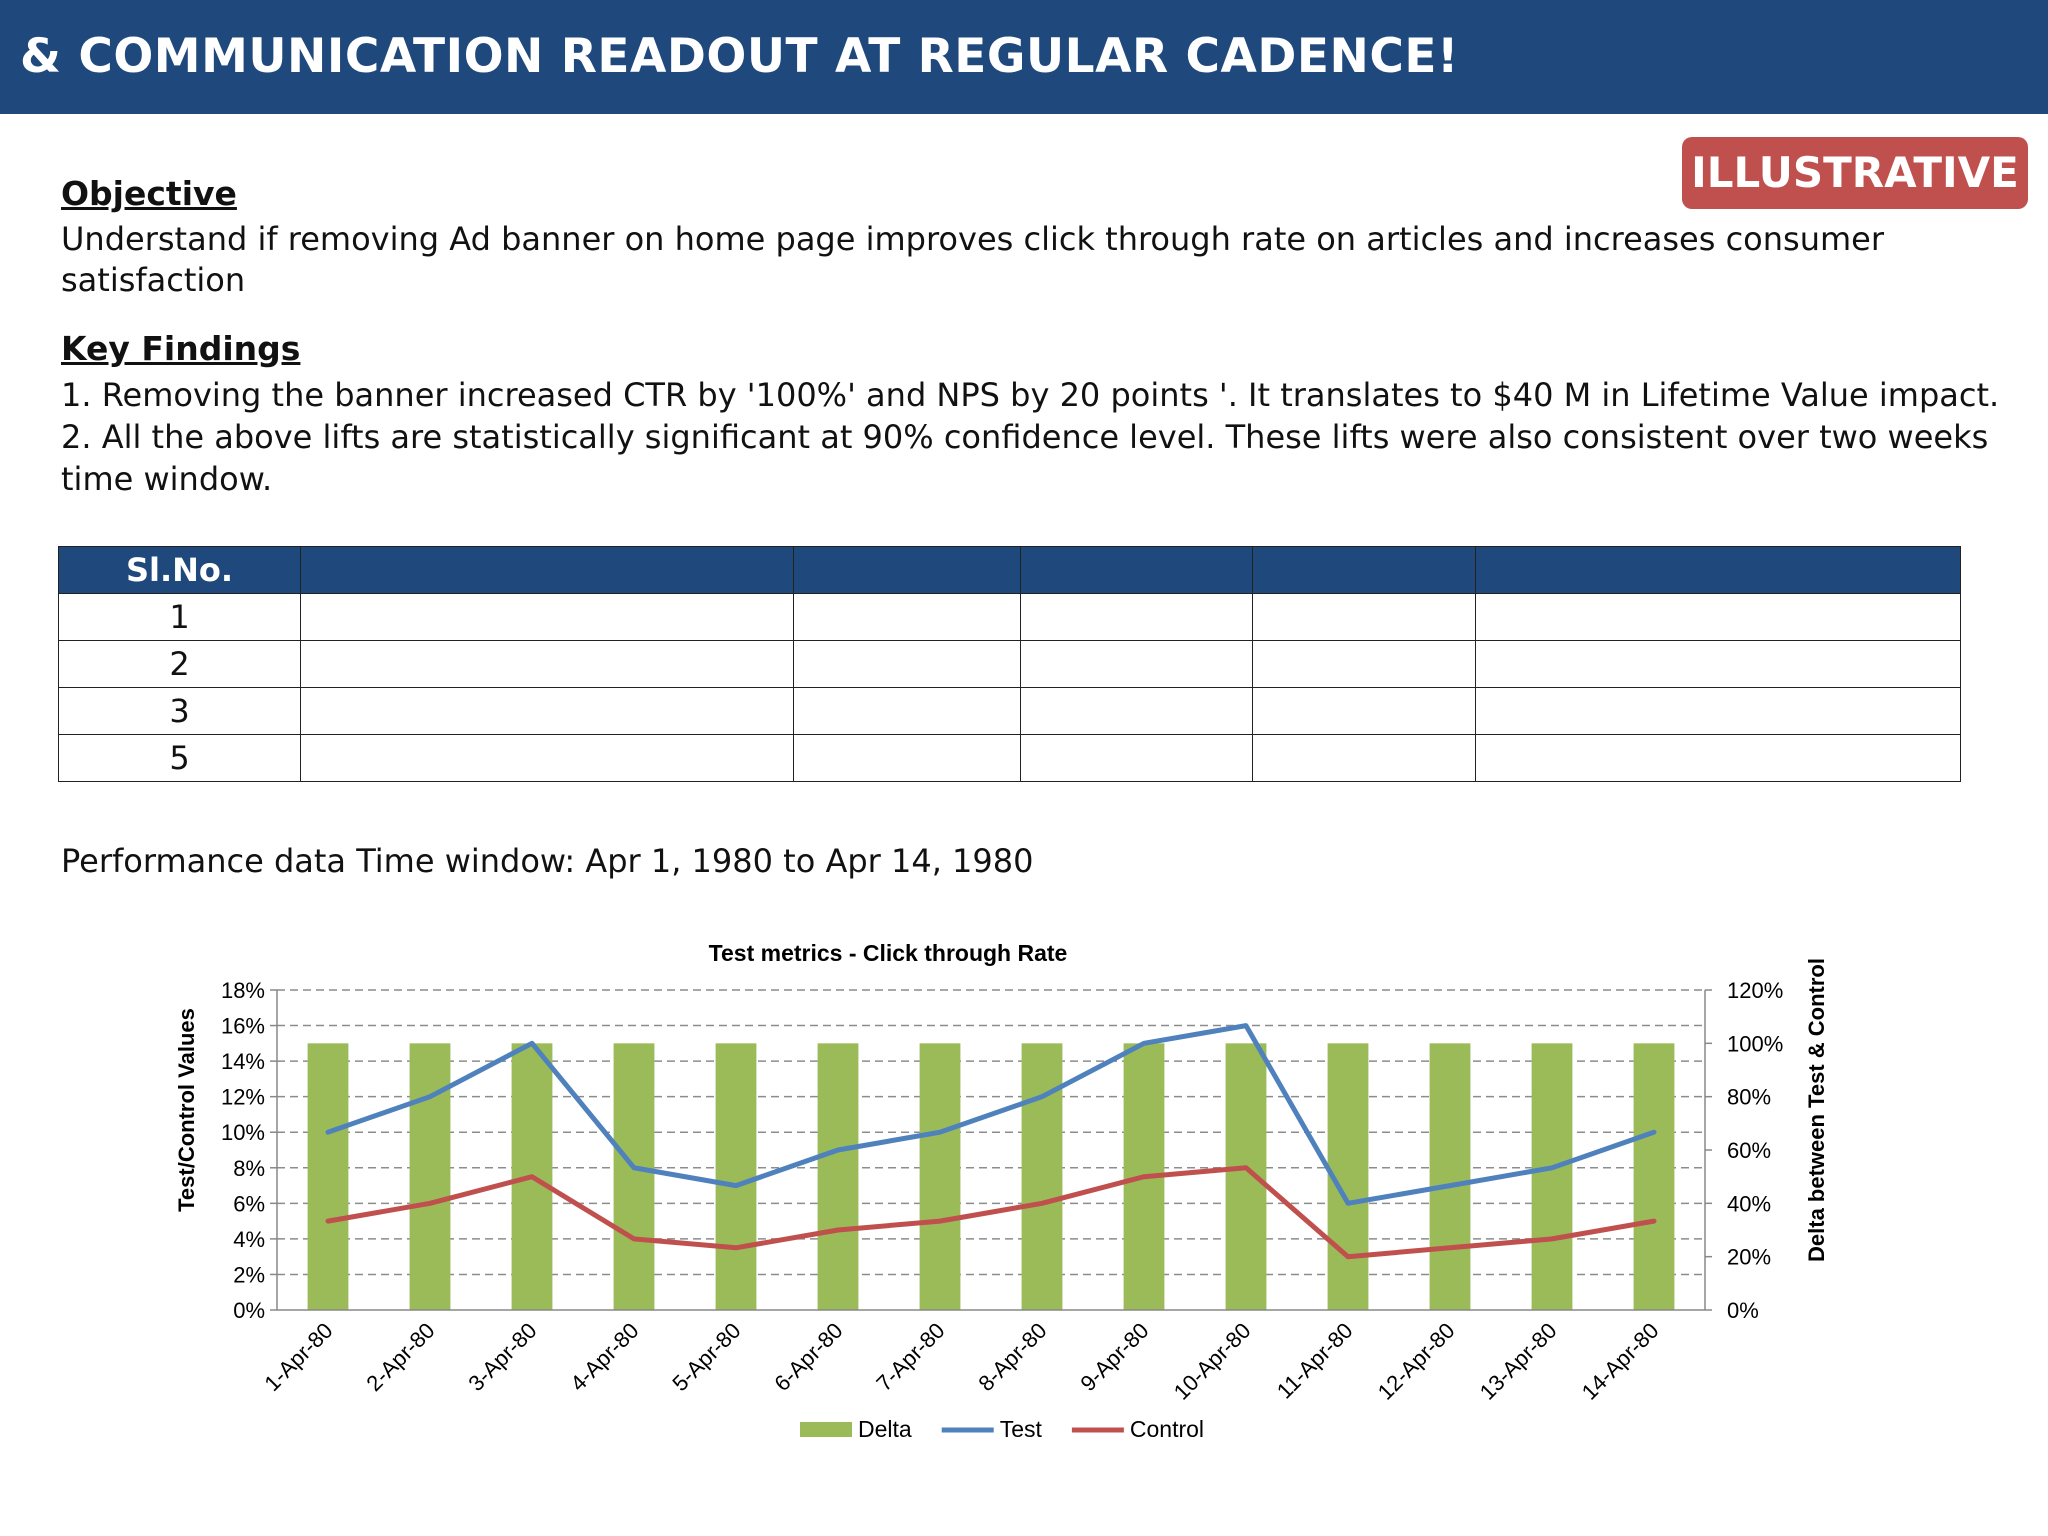  I want to click on x-tick-label: 10-Apr-80, so click(1212, 1361).